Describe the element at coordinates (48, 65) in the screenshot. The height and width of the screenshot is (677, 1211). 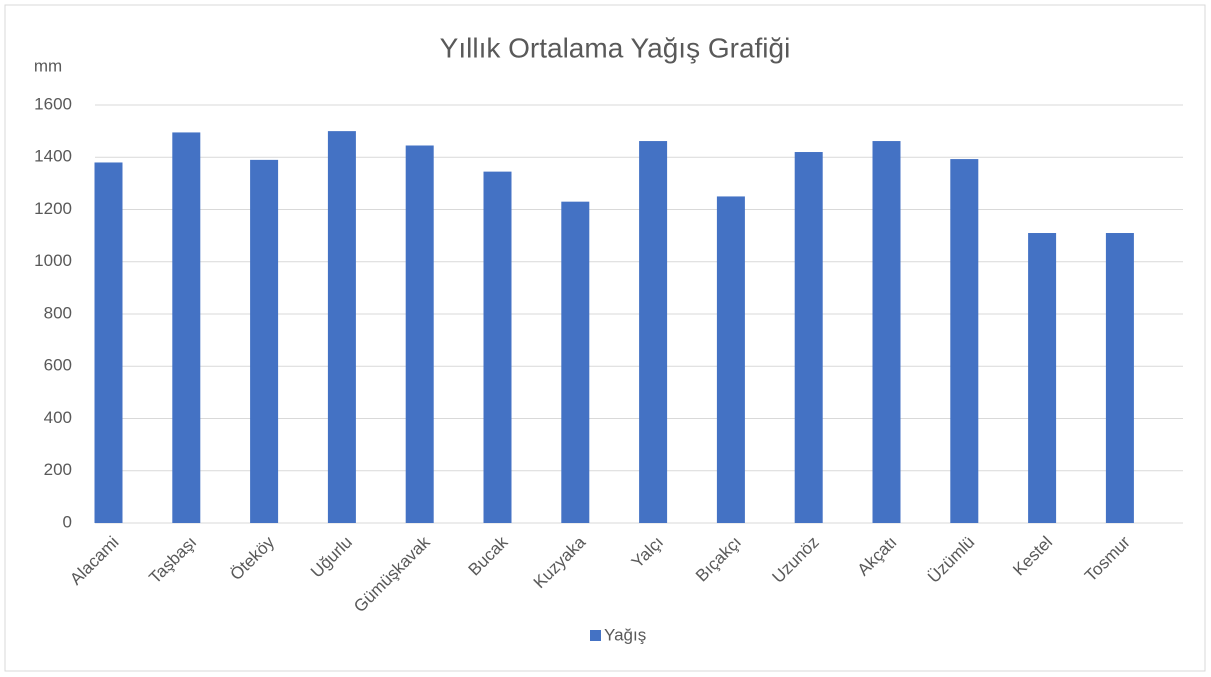
I see `y-axis-label: mm` at that location.